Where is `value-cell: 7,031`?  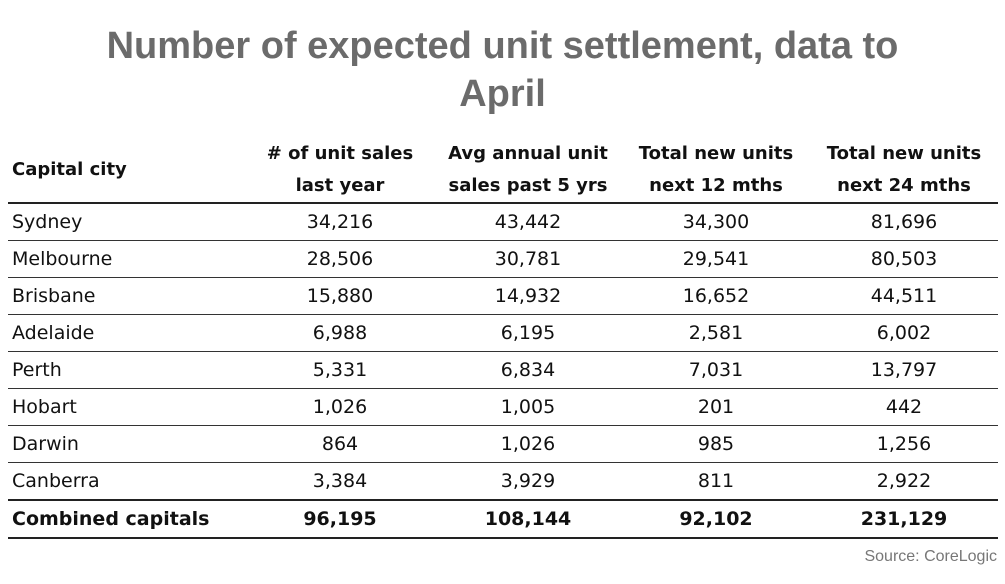 value-cell: 7,031 is located at coordinates (716, 370).